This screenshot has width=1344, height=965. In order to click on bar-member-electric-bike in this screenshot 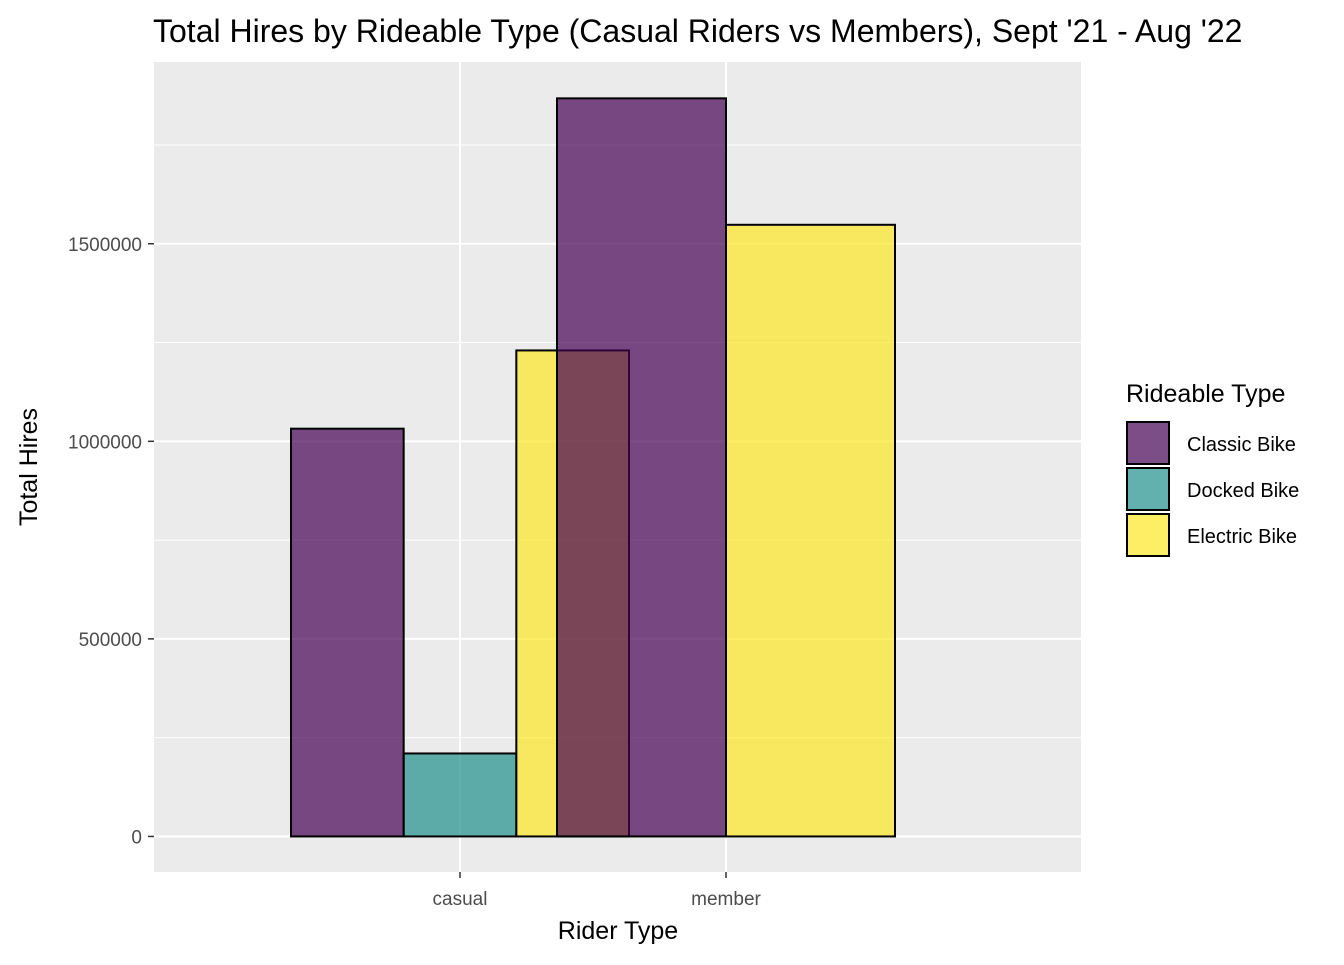, I will do `click(810, 530)`.